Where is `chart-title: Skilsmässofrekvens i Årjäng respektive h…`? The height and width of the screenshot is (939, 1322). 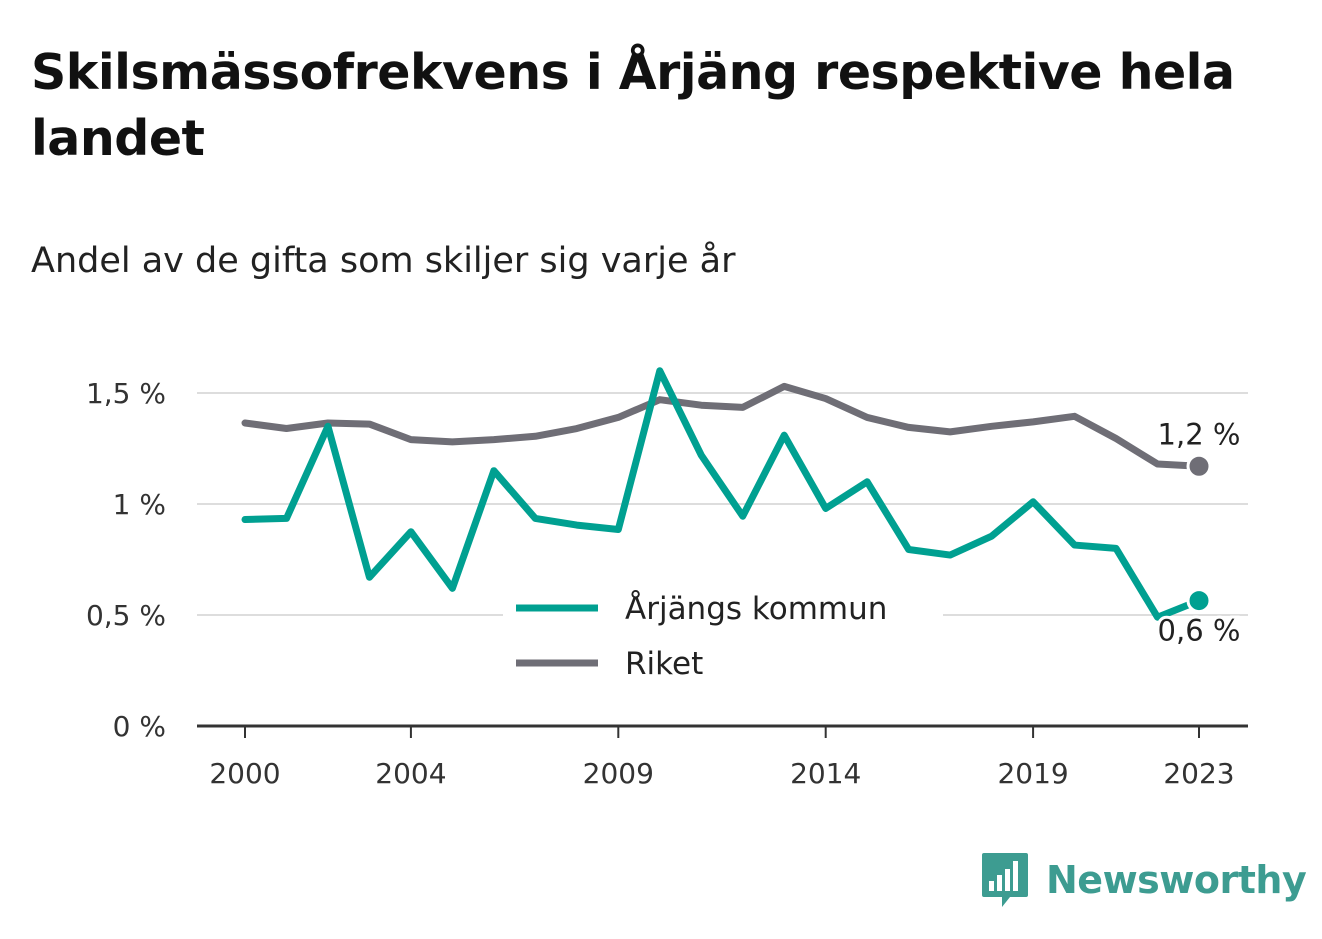
chart-title: Skilsmässofrekvens i Årjäng respektive h… is located at coordinates (633, 105).